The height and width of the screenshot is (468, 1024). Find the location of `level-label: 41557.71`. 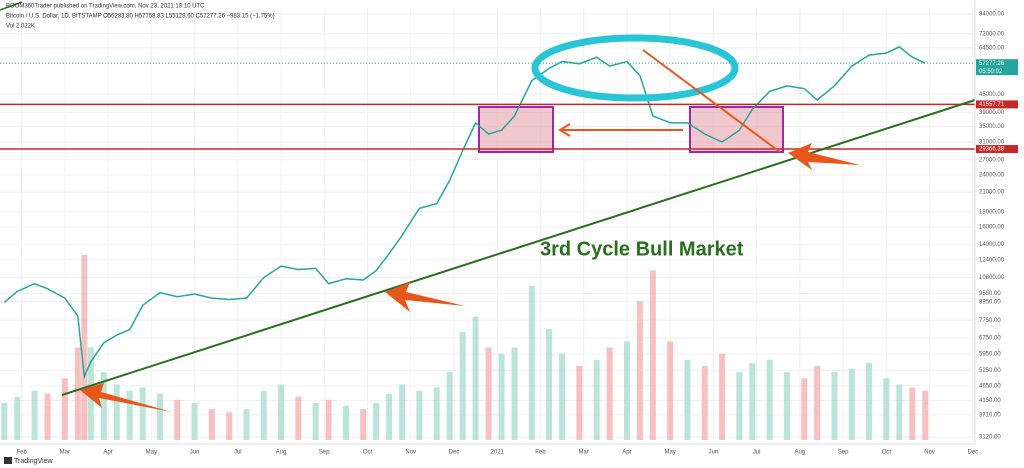

level-label: 41557.71 is located at coordinates (992, 105).